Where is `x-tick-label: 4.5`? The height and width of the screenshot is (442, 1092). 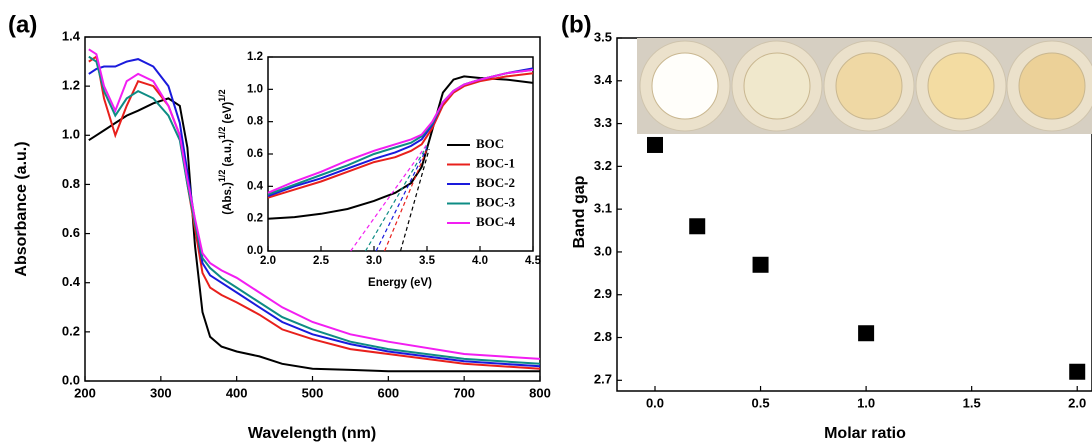
x-tick-label: 4.5 is located at coordinates (533, 261).